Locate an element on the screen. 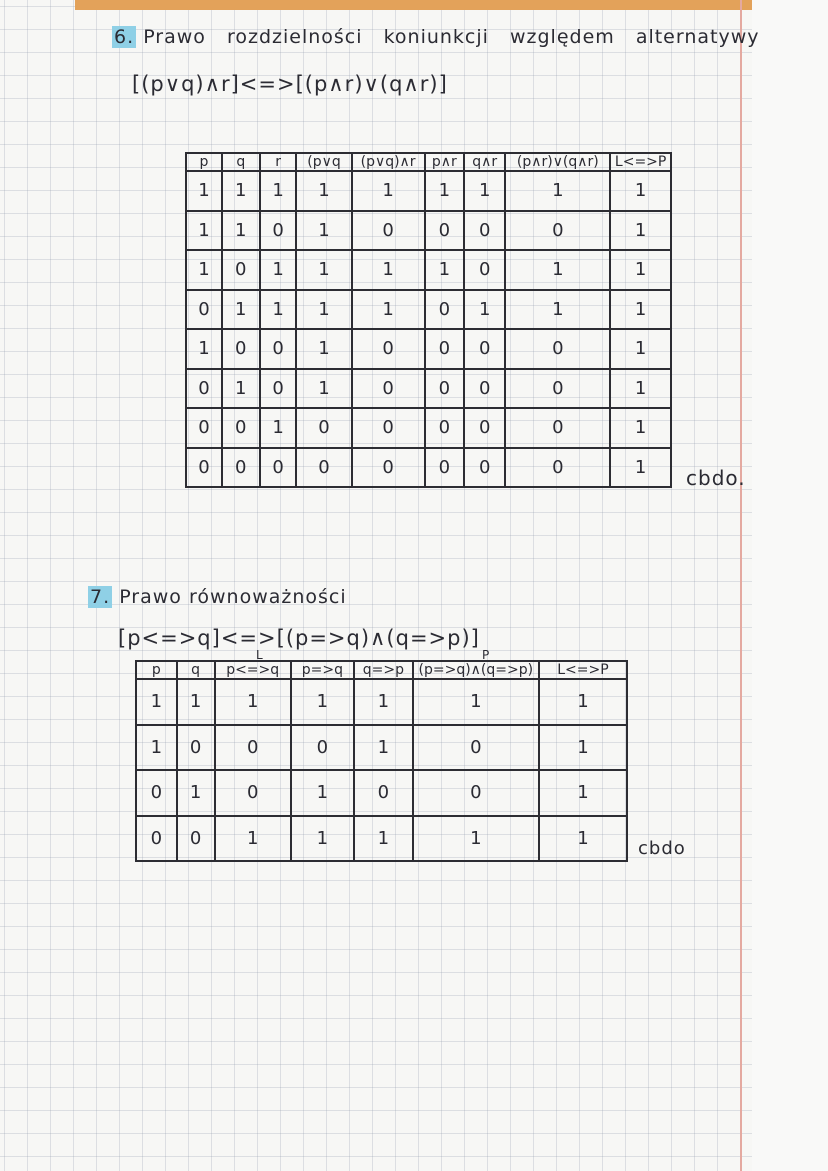 This screenshot has width=828, height=1171. page-top-strip is located at coordinates (415, 5).